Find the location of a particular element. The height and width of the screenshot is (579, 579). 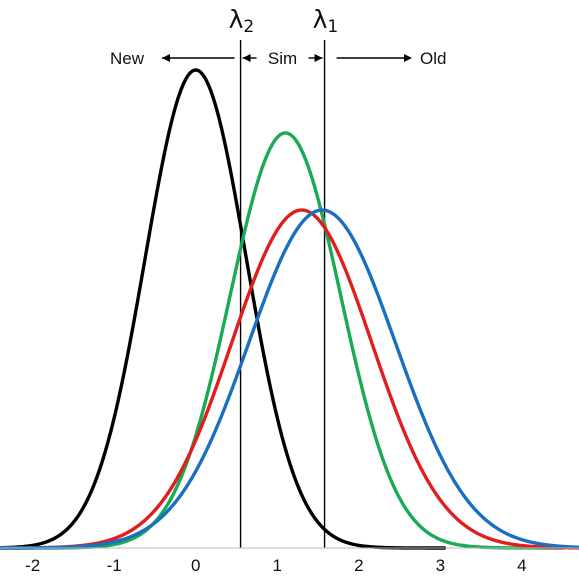

threshold-label-lambda1: λ1 is located at coordinates (326, 21).